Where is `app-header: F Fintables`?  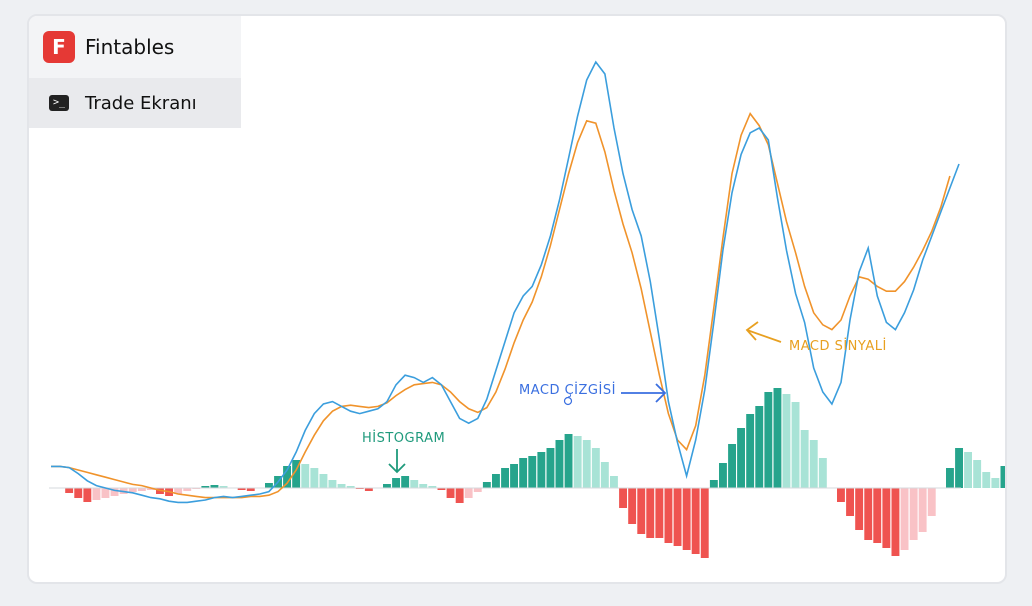 app-header: F Fintables is located at coordinates (135, 47).